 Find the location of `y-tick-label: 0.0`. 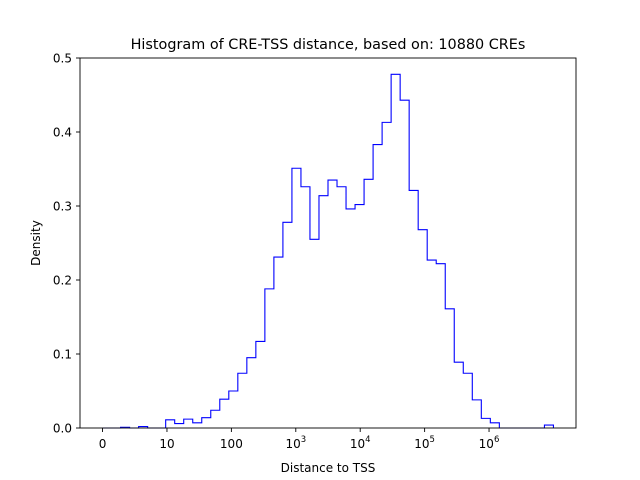

y-tick-label: 0.0 is located at coordinates (62, 429).